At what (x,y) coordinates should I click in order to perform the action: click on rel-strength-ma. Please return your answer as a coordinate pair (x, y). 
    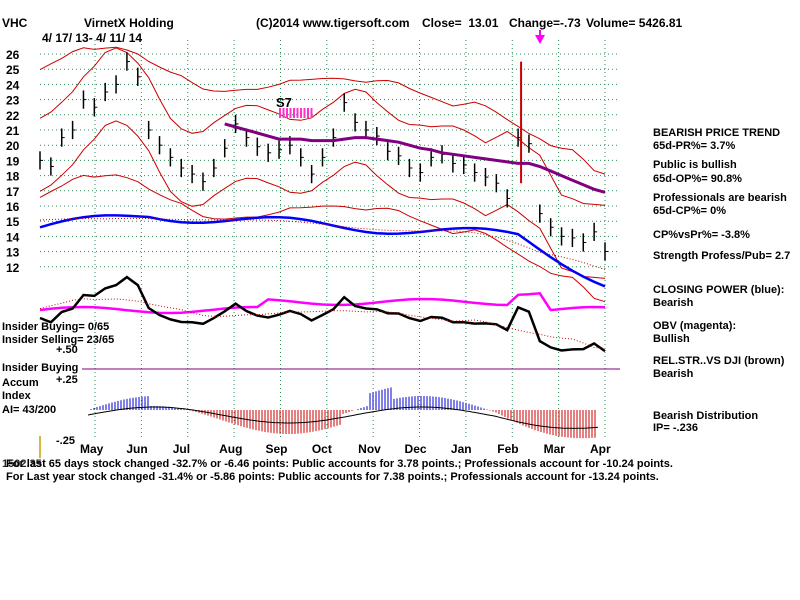
    Looking at the image, I should click on (322, 323).